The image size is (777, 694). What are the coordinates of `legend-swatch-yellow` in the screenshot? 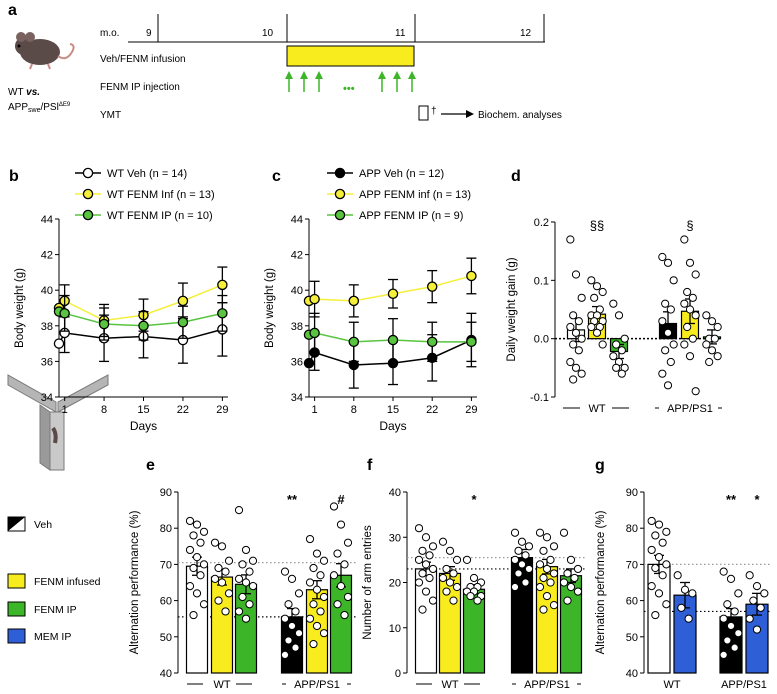 It's located at (16, 581).